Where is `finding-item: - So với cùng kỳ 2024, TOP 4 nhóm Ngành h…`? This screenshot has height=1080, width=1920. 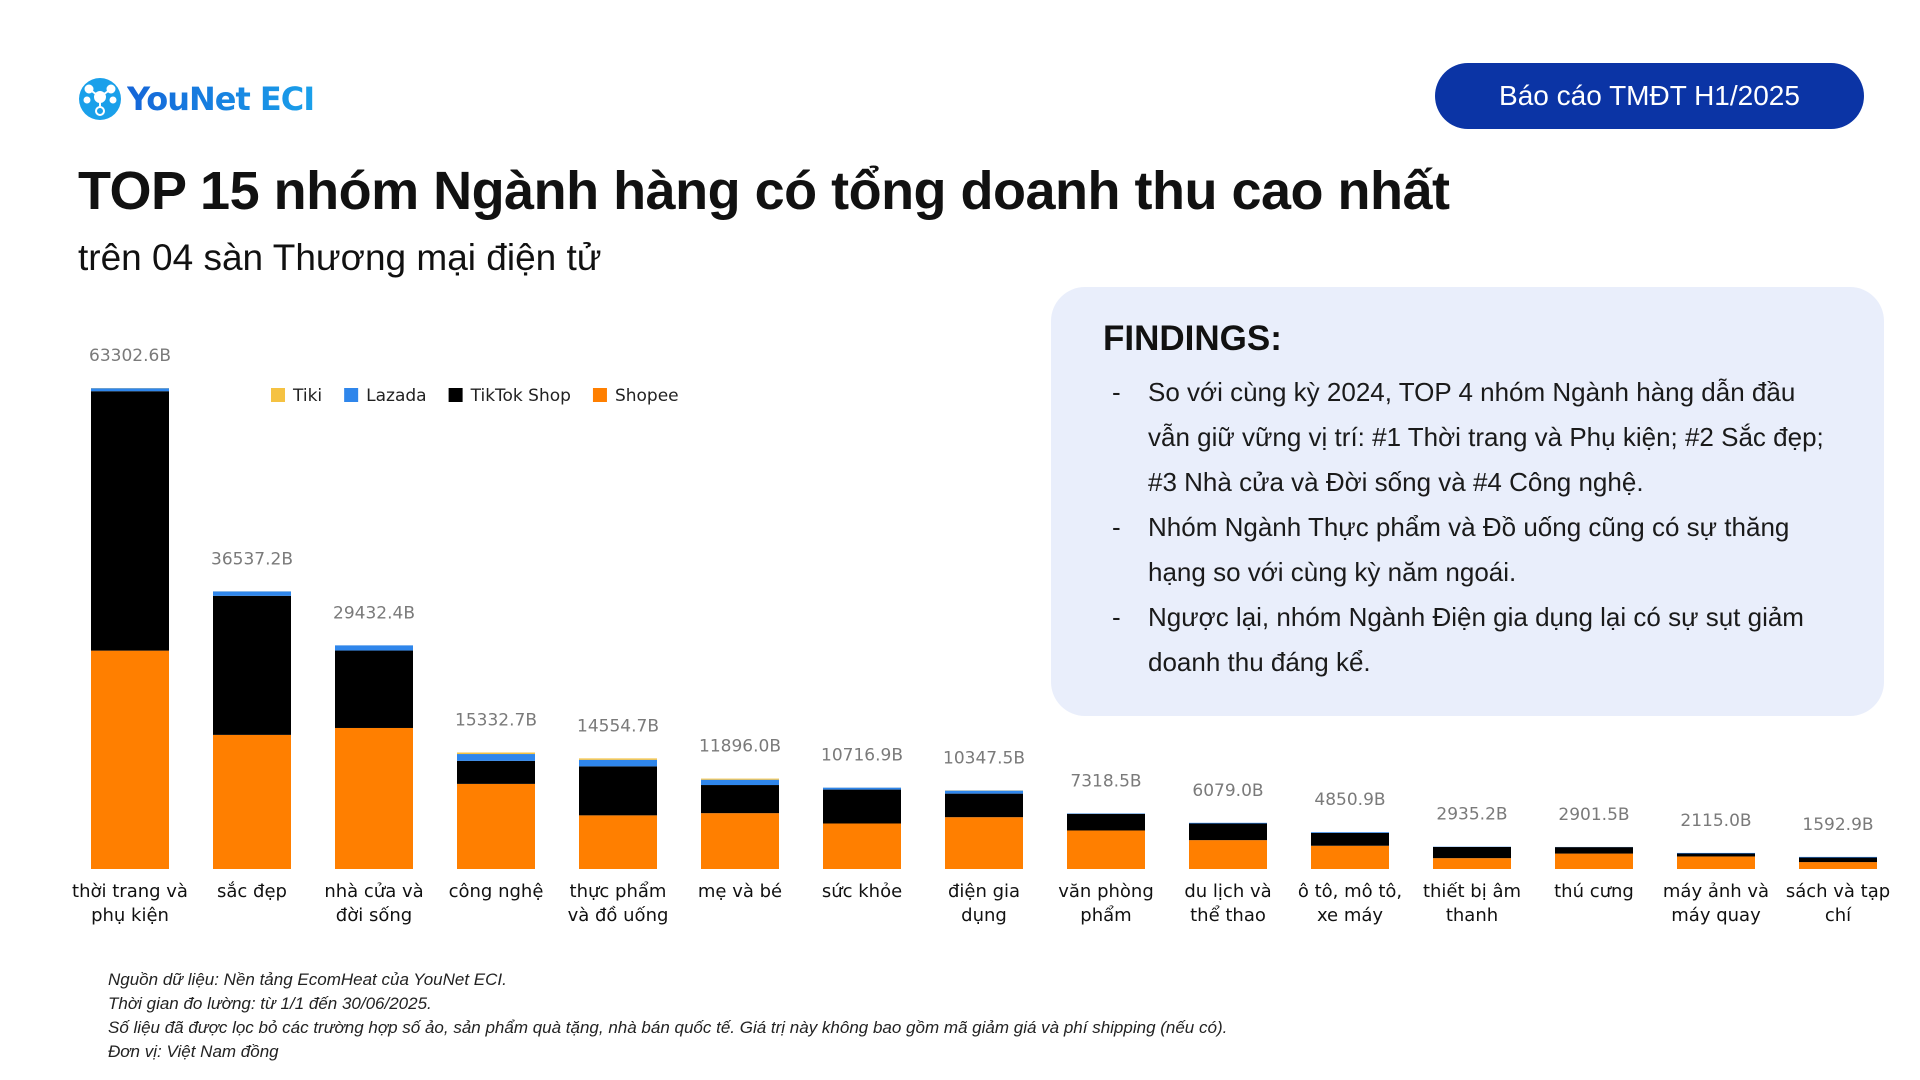
finding-item: - So với cùng kỳ 2024, TOP 4 nhóm Ngành h… is located at coordinates (1473, 437).